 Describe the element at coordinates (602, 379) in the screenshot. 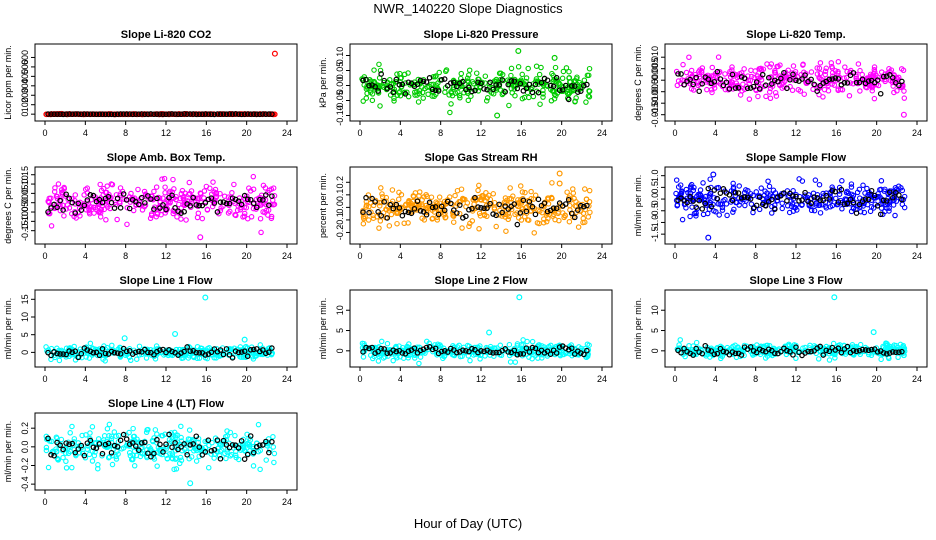

I see `x-tick-label: 24` at that location.